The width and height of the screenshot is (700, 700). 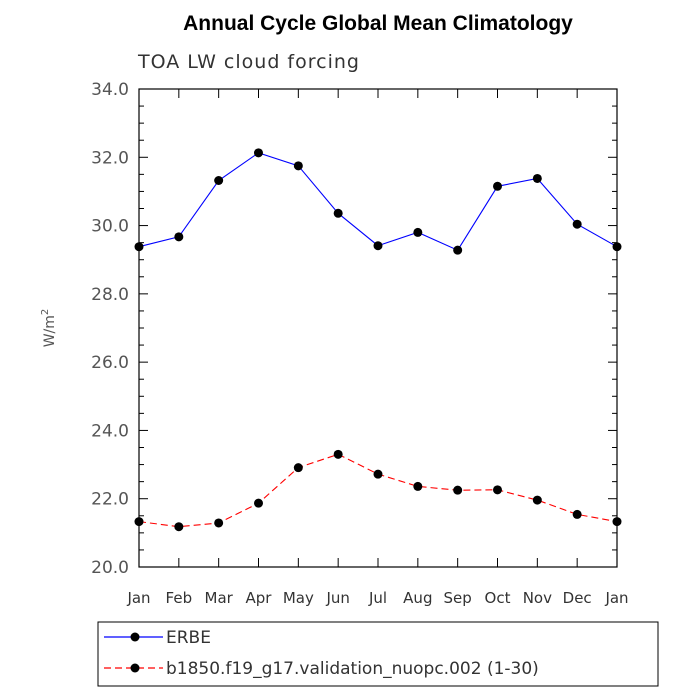 What do you see at coordinates (259, 598) in the screenshot?
I see `x-tick-label: Apr` at bounding box center [259, 598].